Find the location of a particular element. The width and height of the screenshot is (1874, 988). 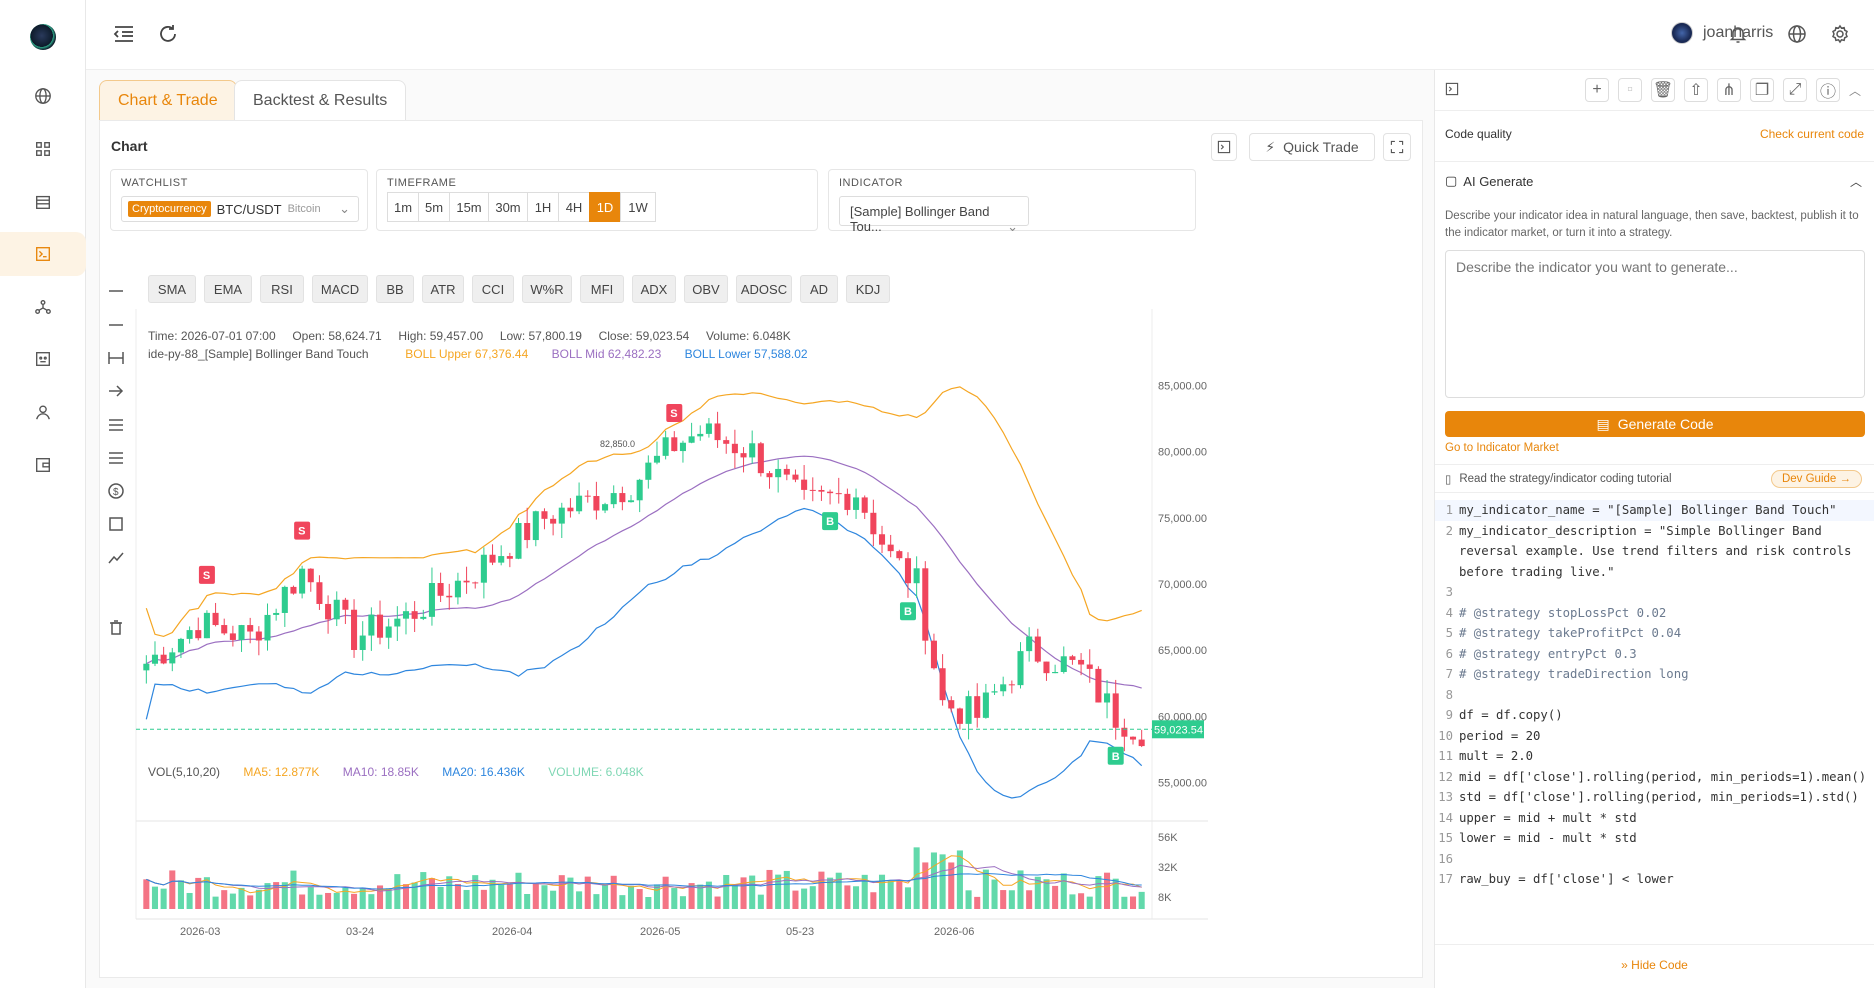

tab-backtest-results: Backtest & Results is located at coordinates (320, 100).